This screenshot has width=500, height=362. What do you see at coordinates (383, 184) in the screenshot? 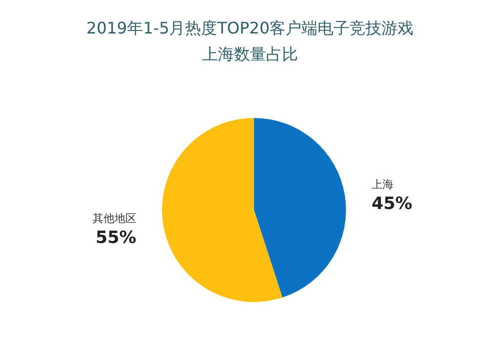
I see `slice-label: 上海` at bounding box center [383, 184].